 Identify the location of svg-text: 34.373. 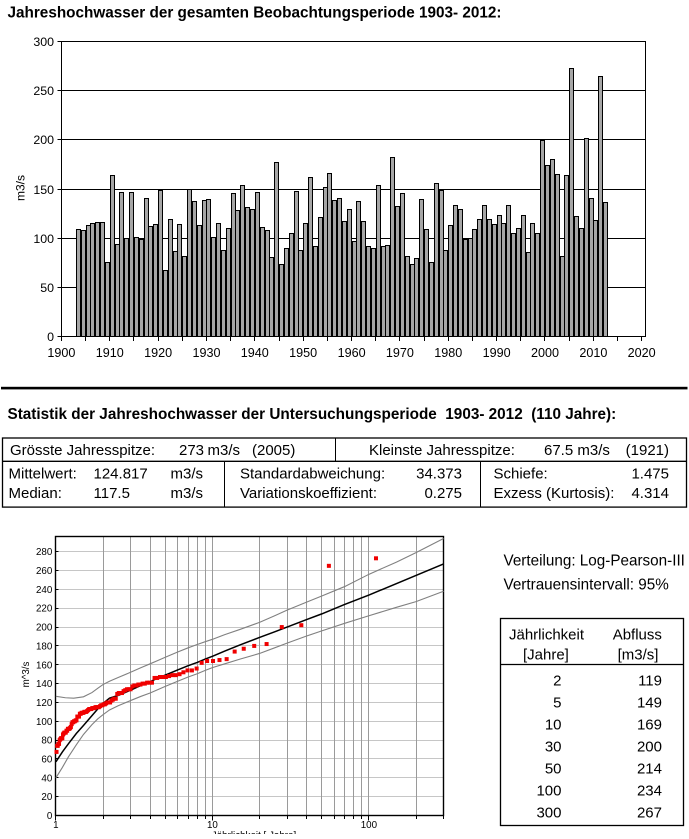
(439, 474).